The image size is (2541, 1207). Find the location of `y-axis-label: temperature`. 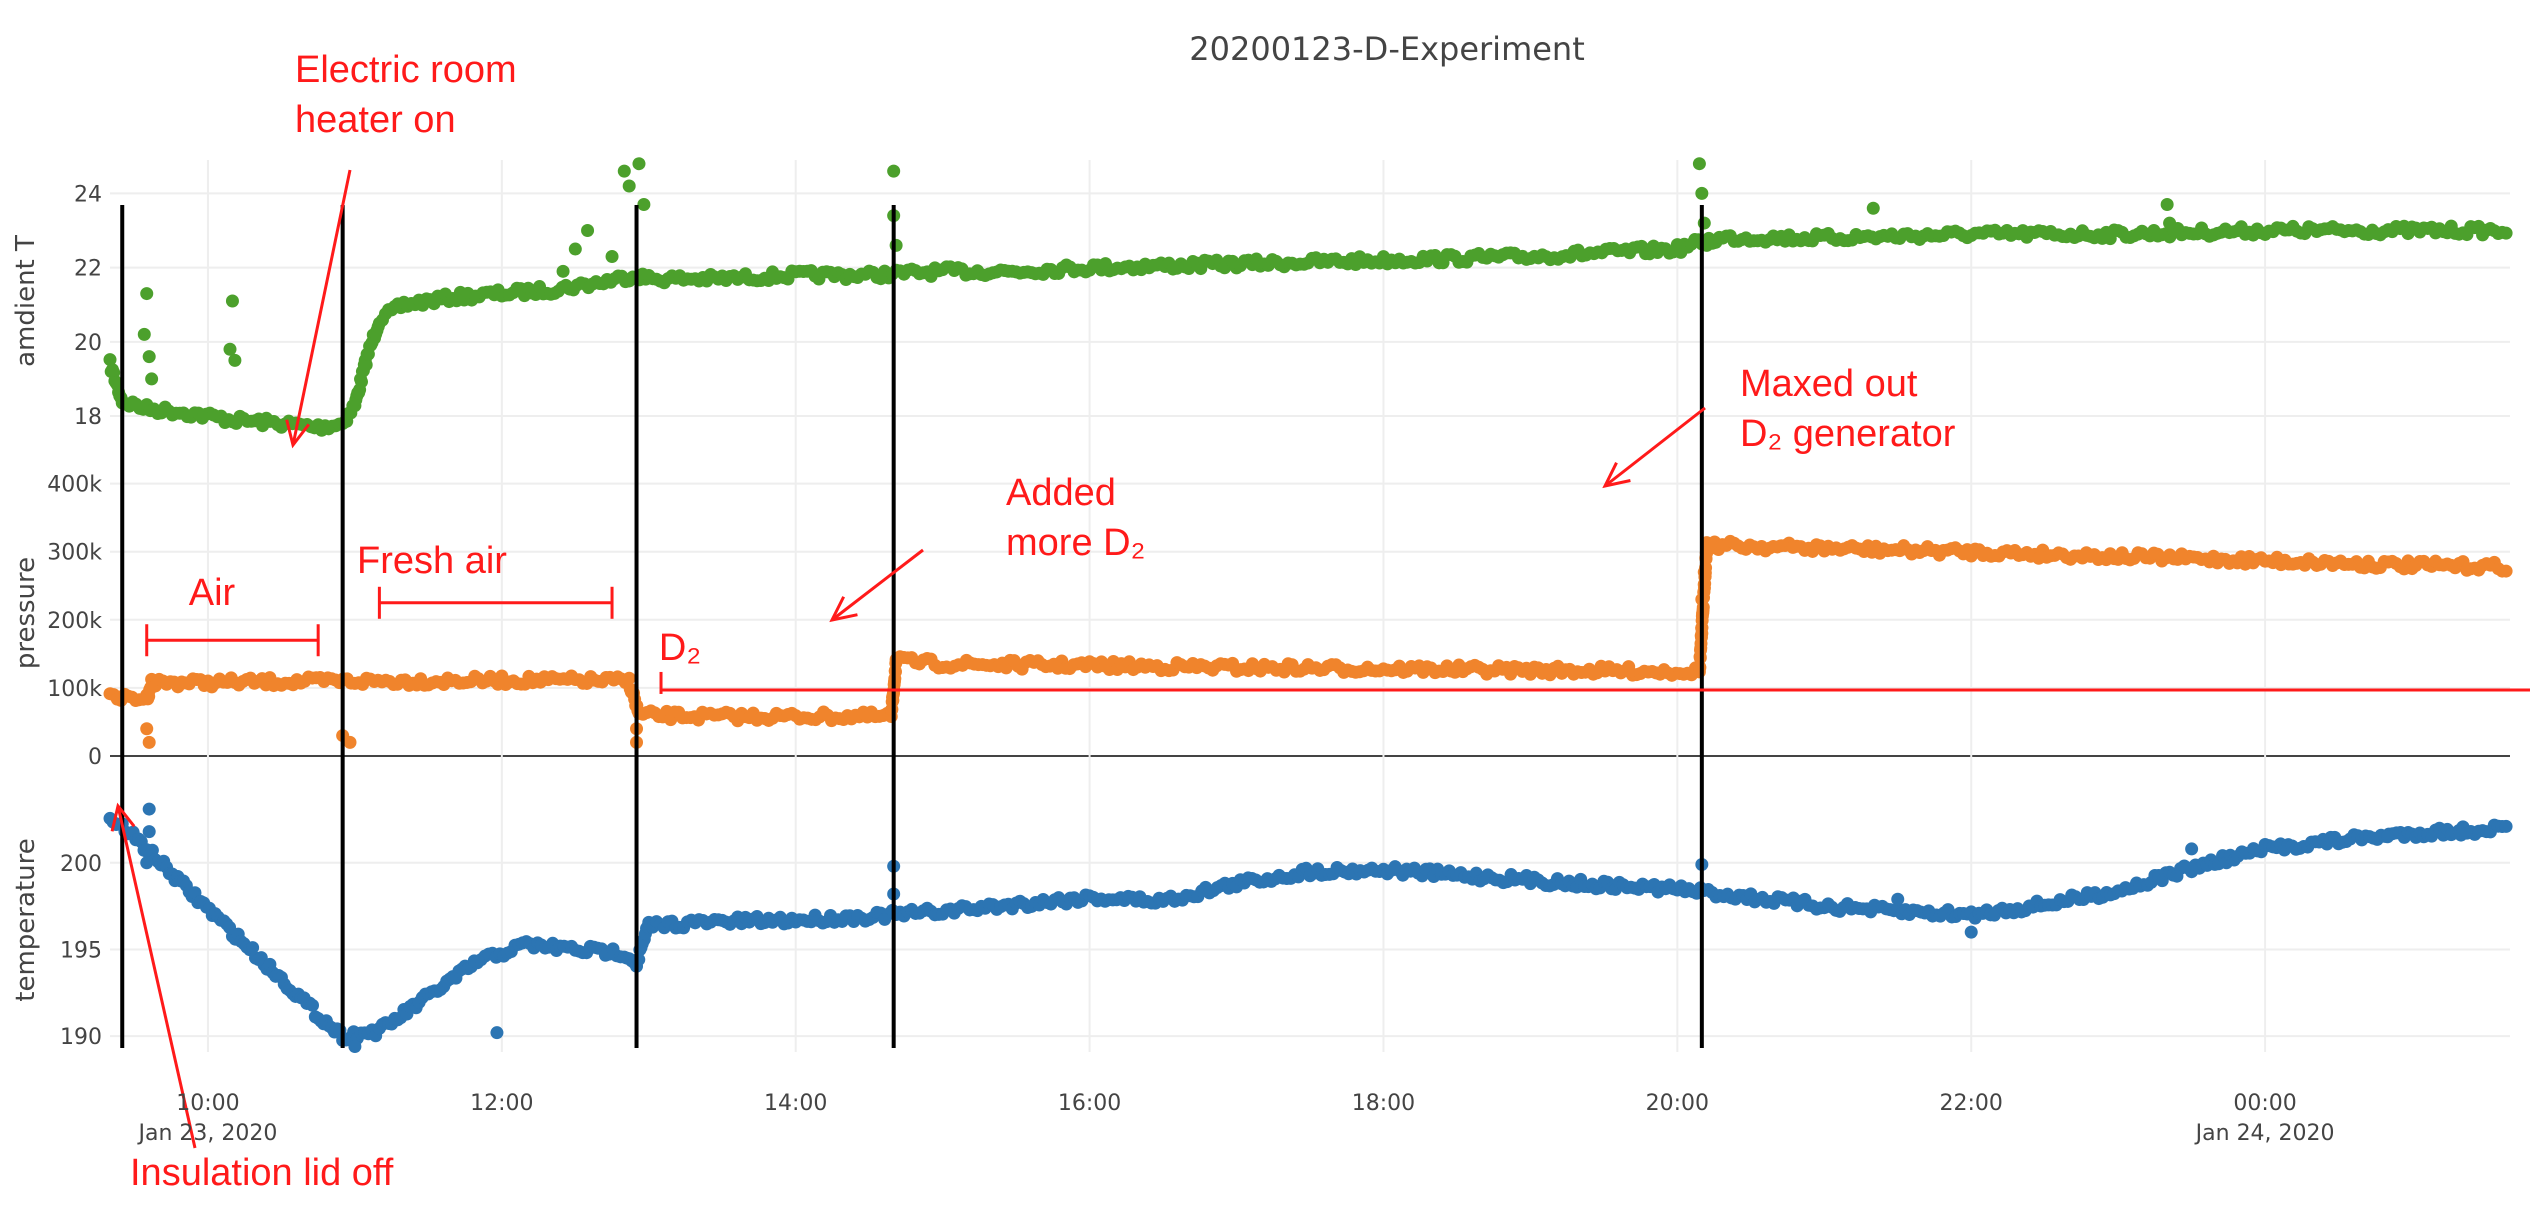

y-axis-label: temperature is located at coordinates (26, 919).